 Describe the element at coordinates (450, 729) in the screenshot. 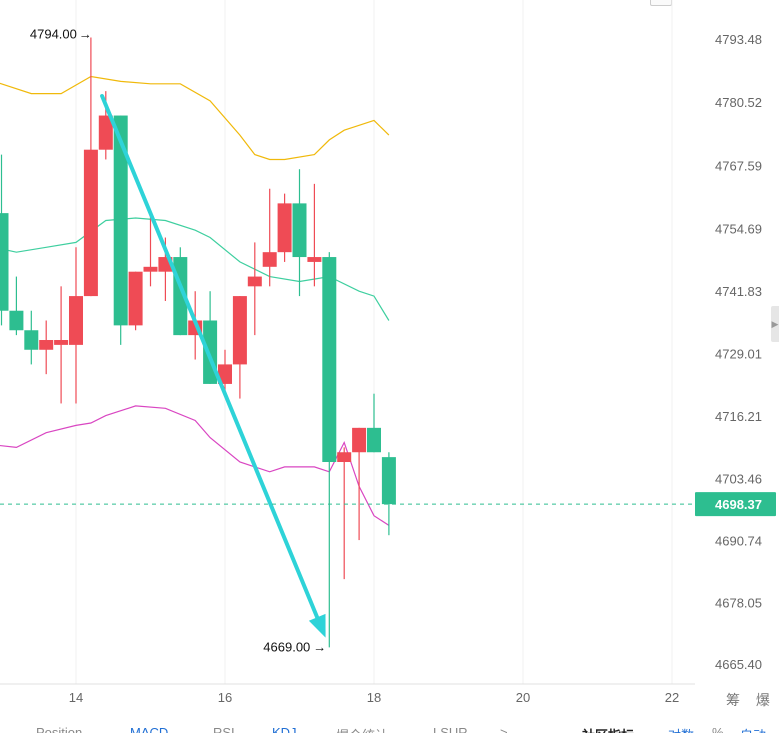

I see `tab-lsur: LSUR` at that location.